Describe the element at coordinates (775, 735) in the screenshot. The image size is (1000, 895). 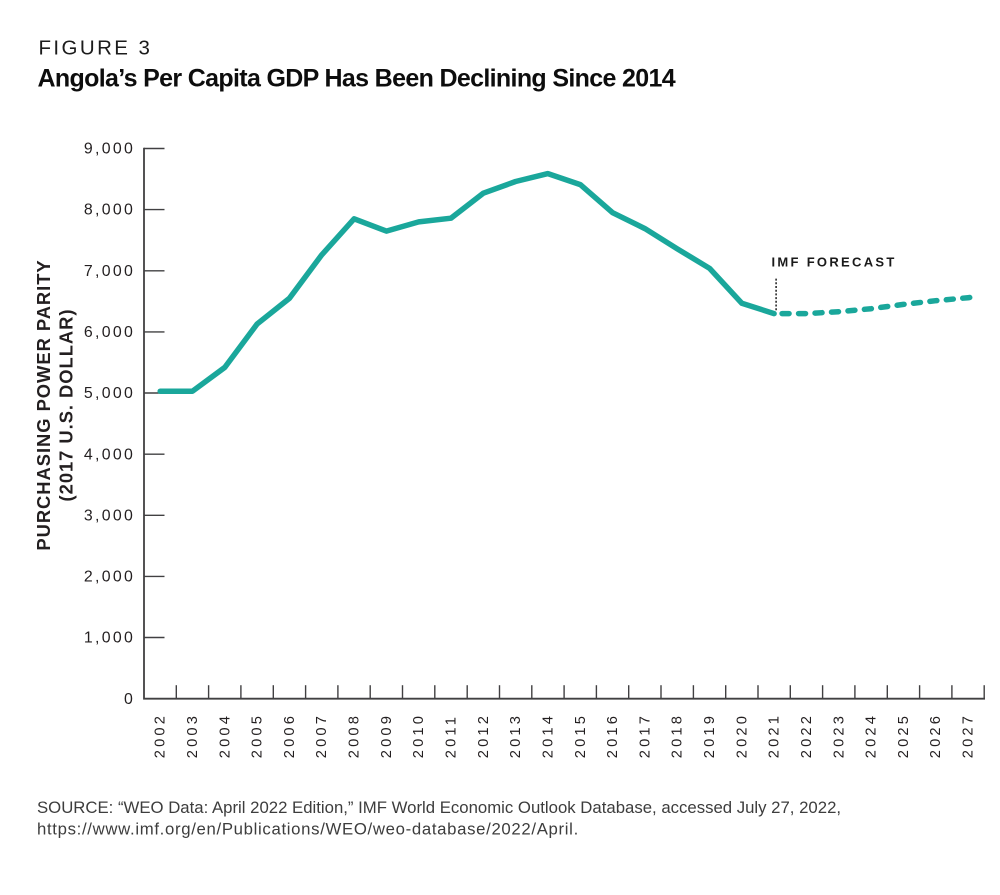
I see `svg-text: 2021` at that location.